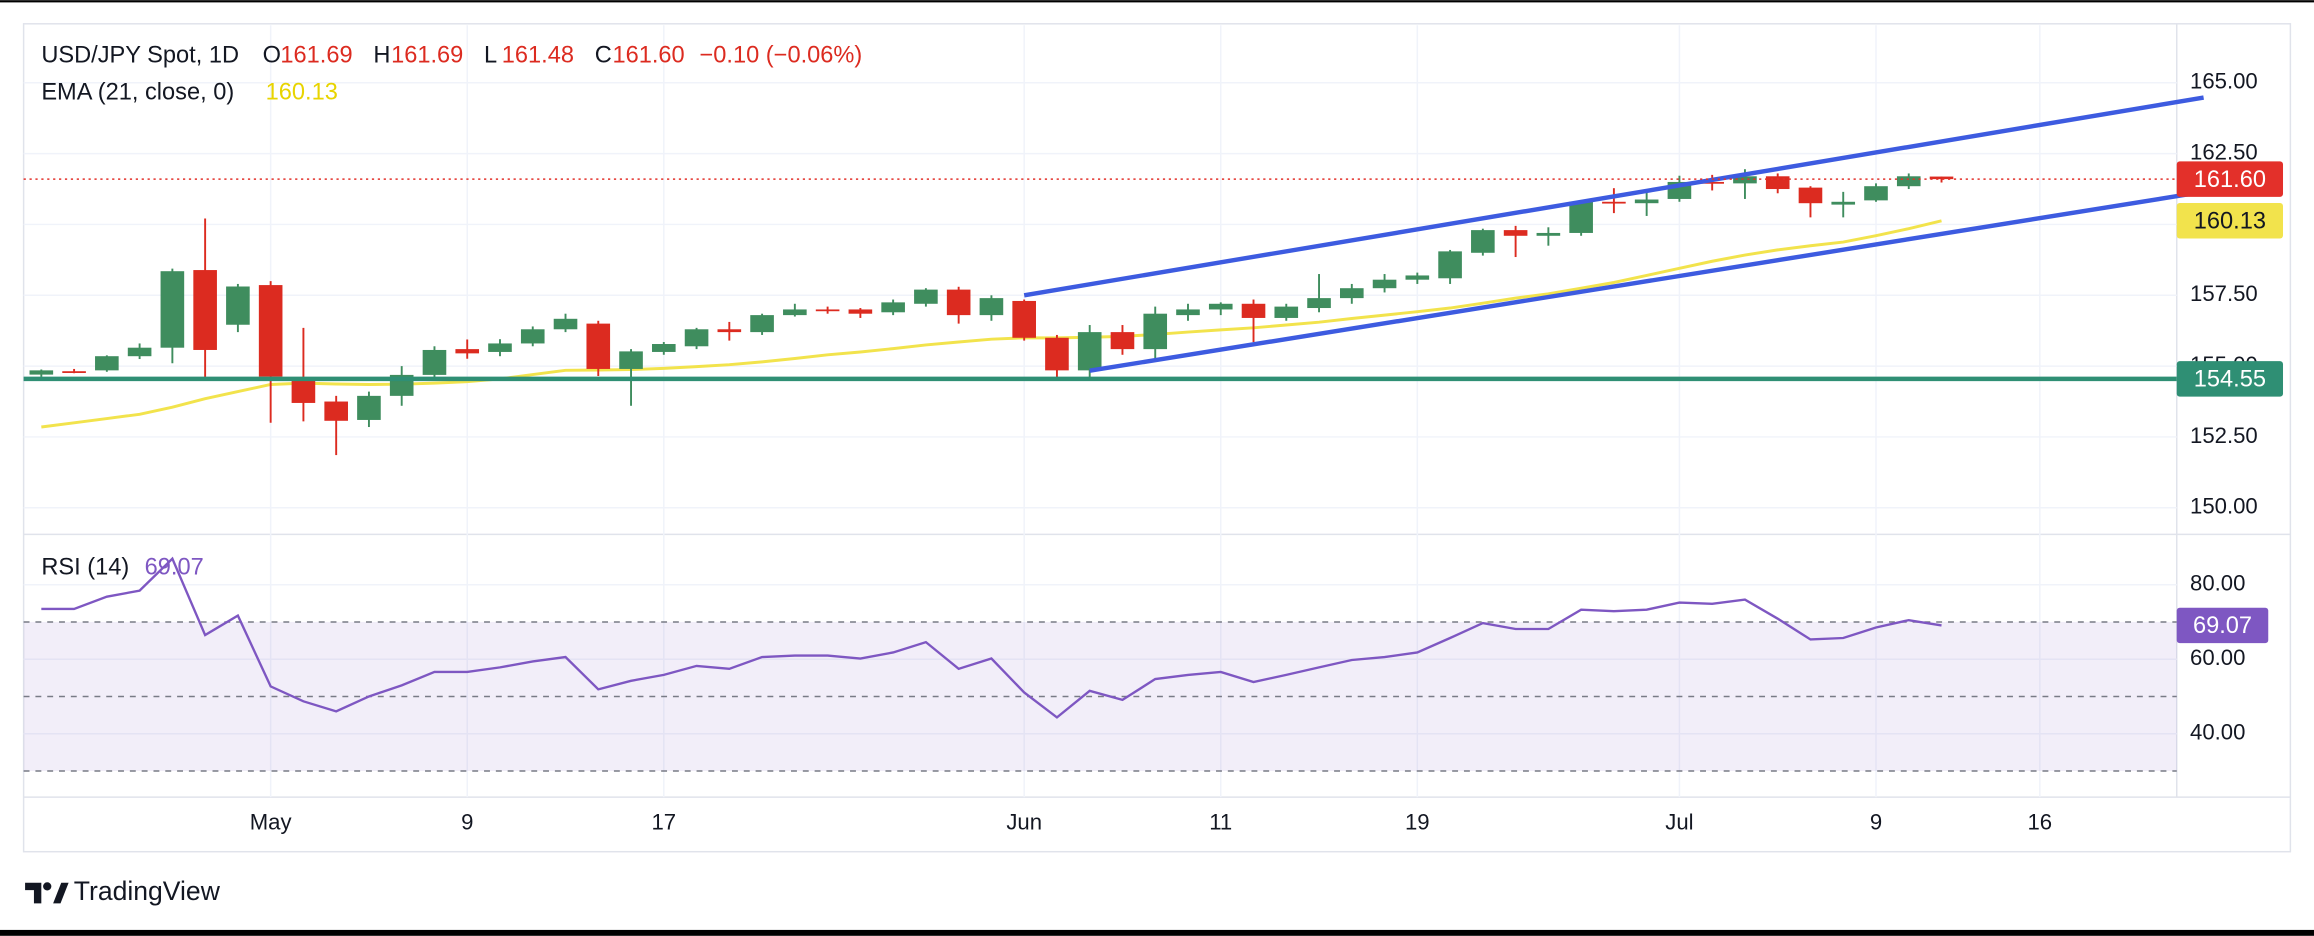 Image resolution: width=2314 pixels, height=936 pixels. Describe the element at coordinates (2039, 822) in the screenshot. I see `x-tick-label: 16` at that location.